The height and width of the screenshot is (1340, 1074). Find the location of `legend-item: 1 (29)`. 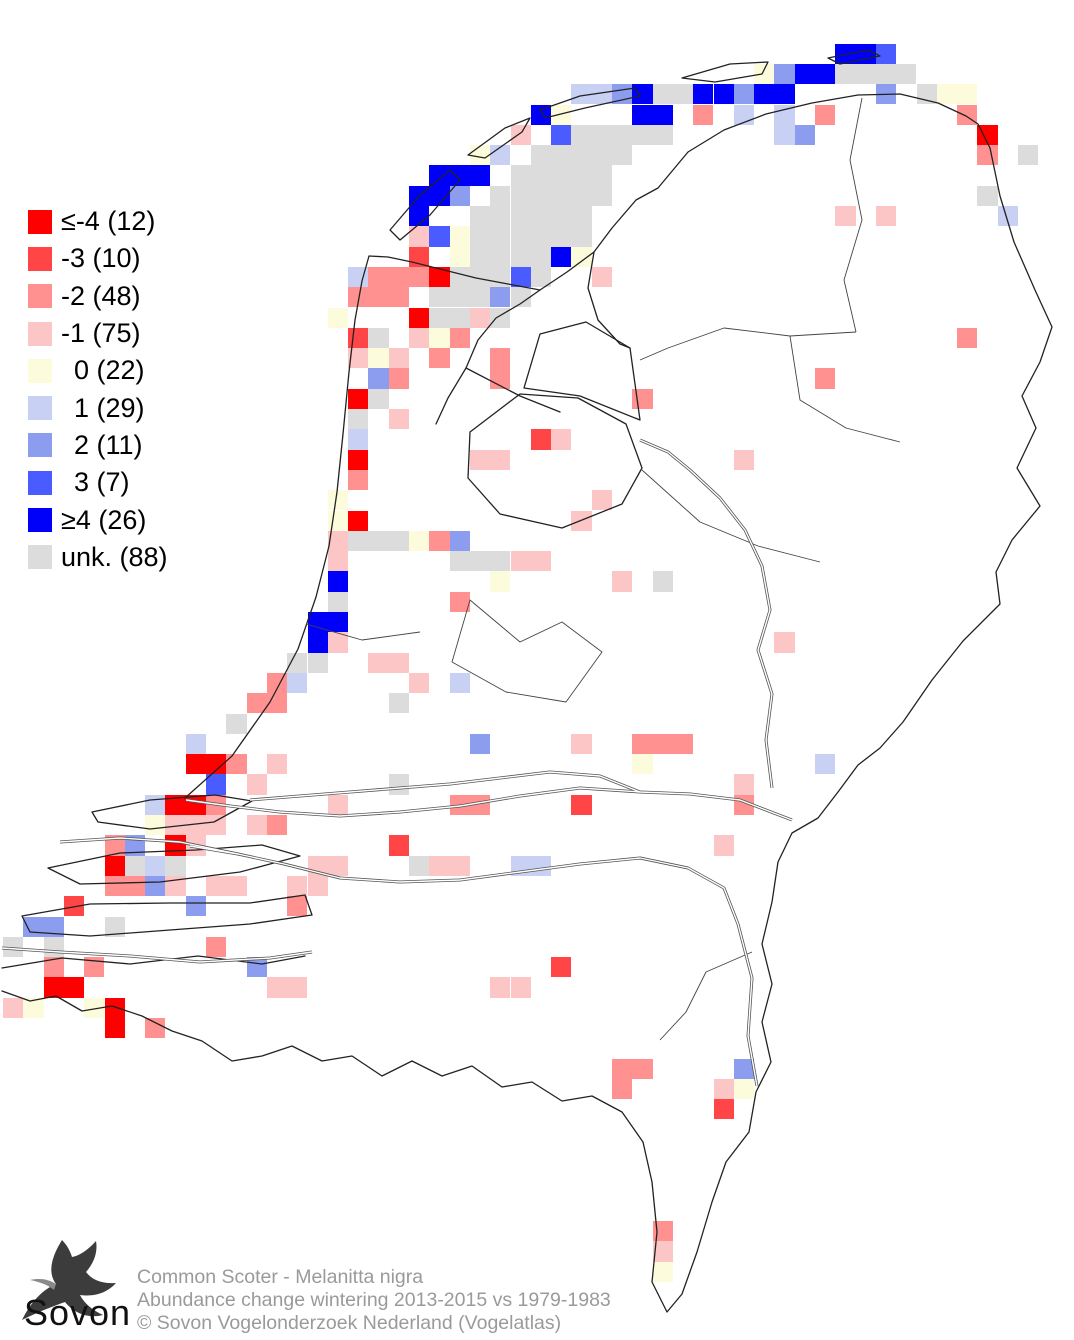

legend-item: 1 (29) is located at coordinates (98, 407).